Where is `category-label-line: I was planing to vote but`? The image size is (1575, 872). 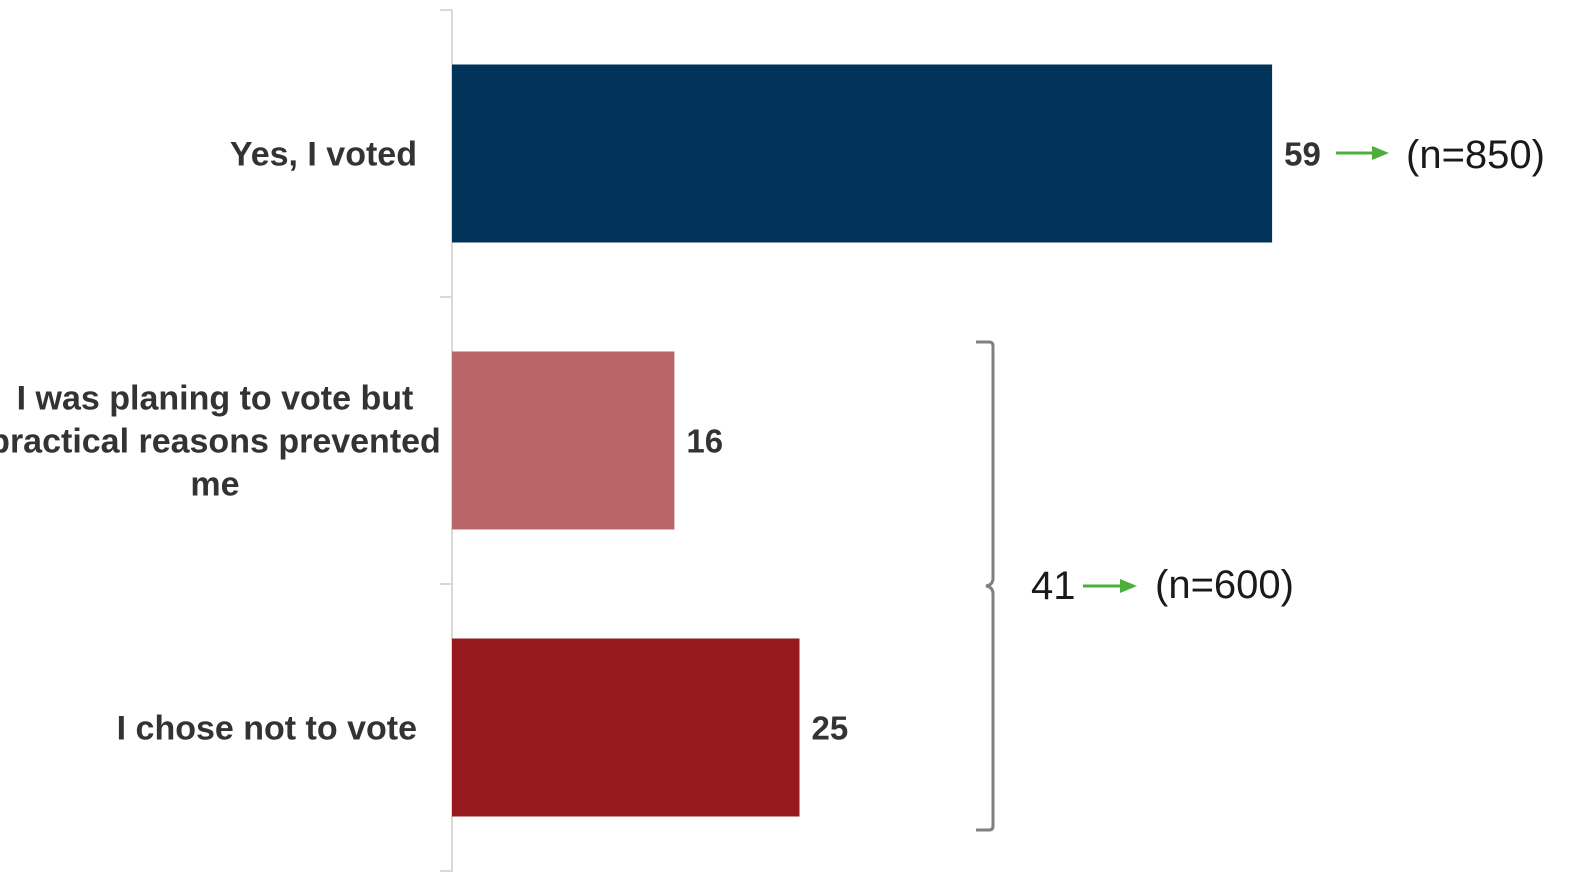 category-label-line: I was planing to vote but is located at coordinates (215, 399).